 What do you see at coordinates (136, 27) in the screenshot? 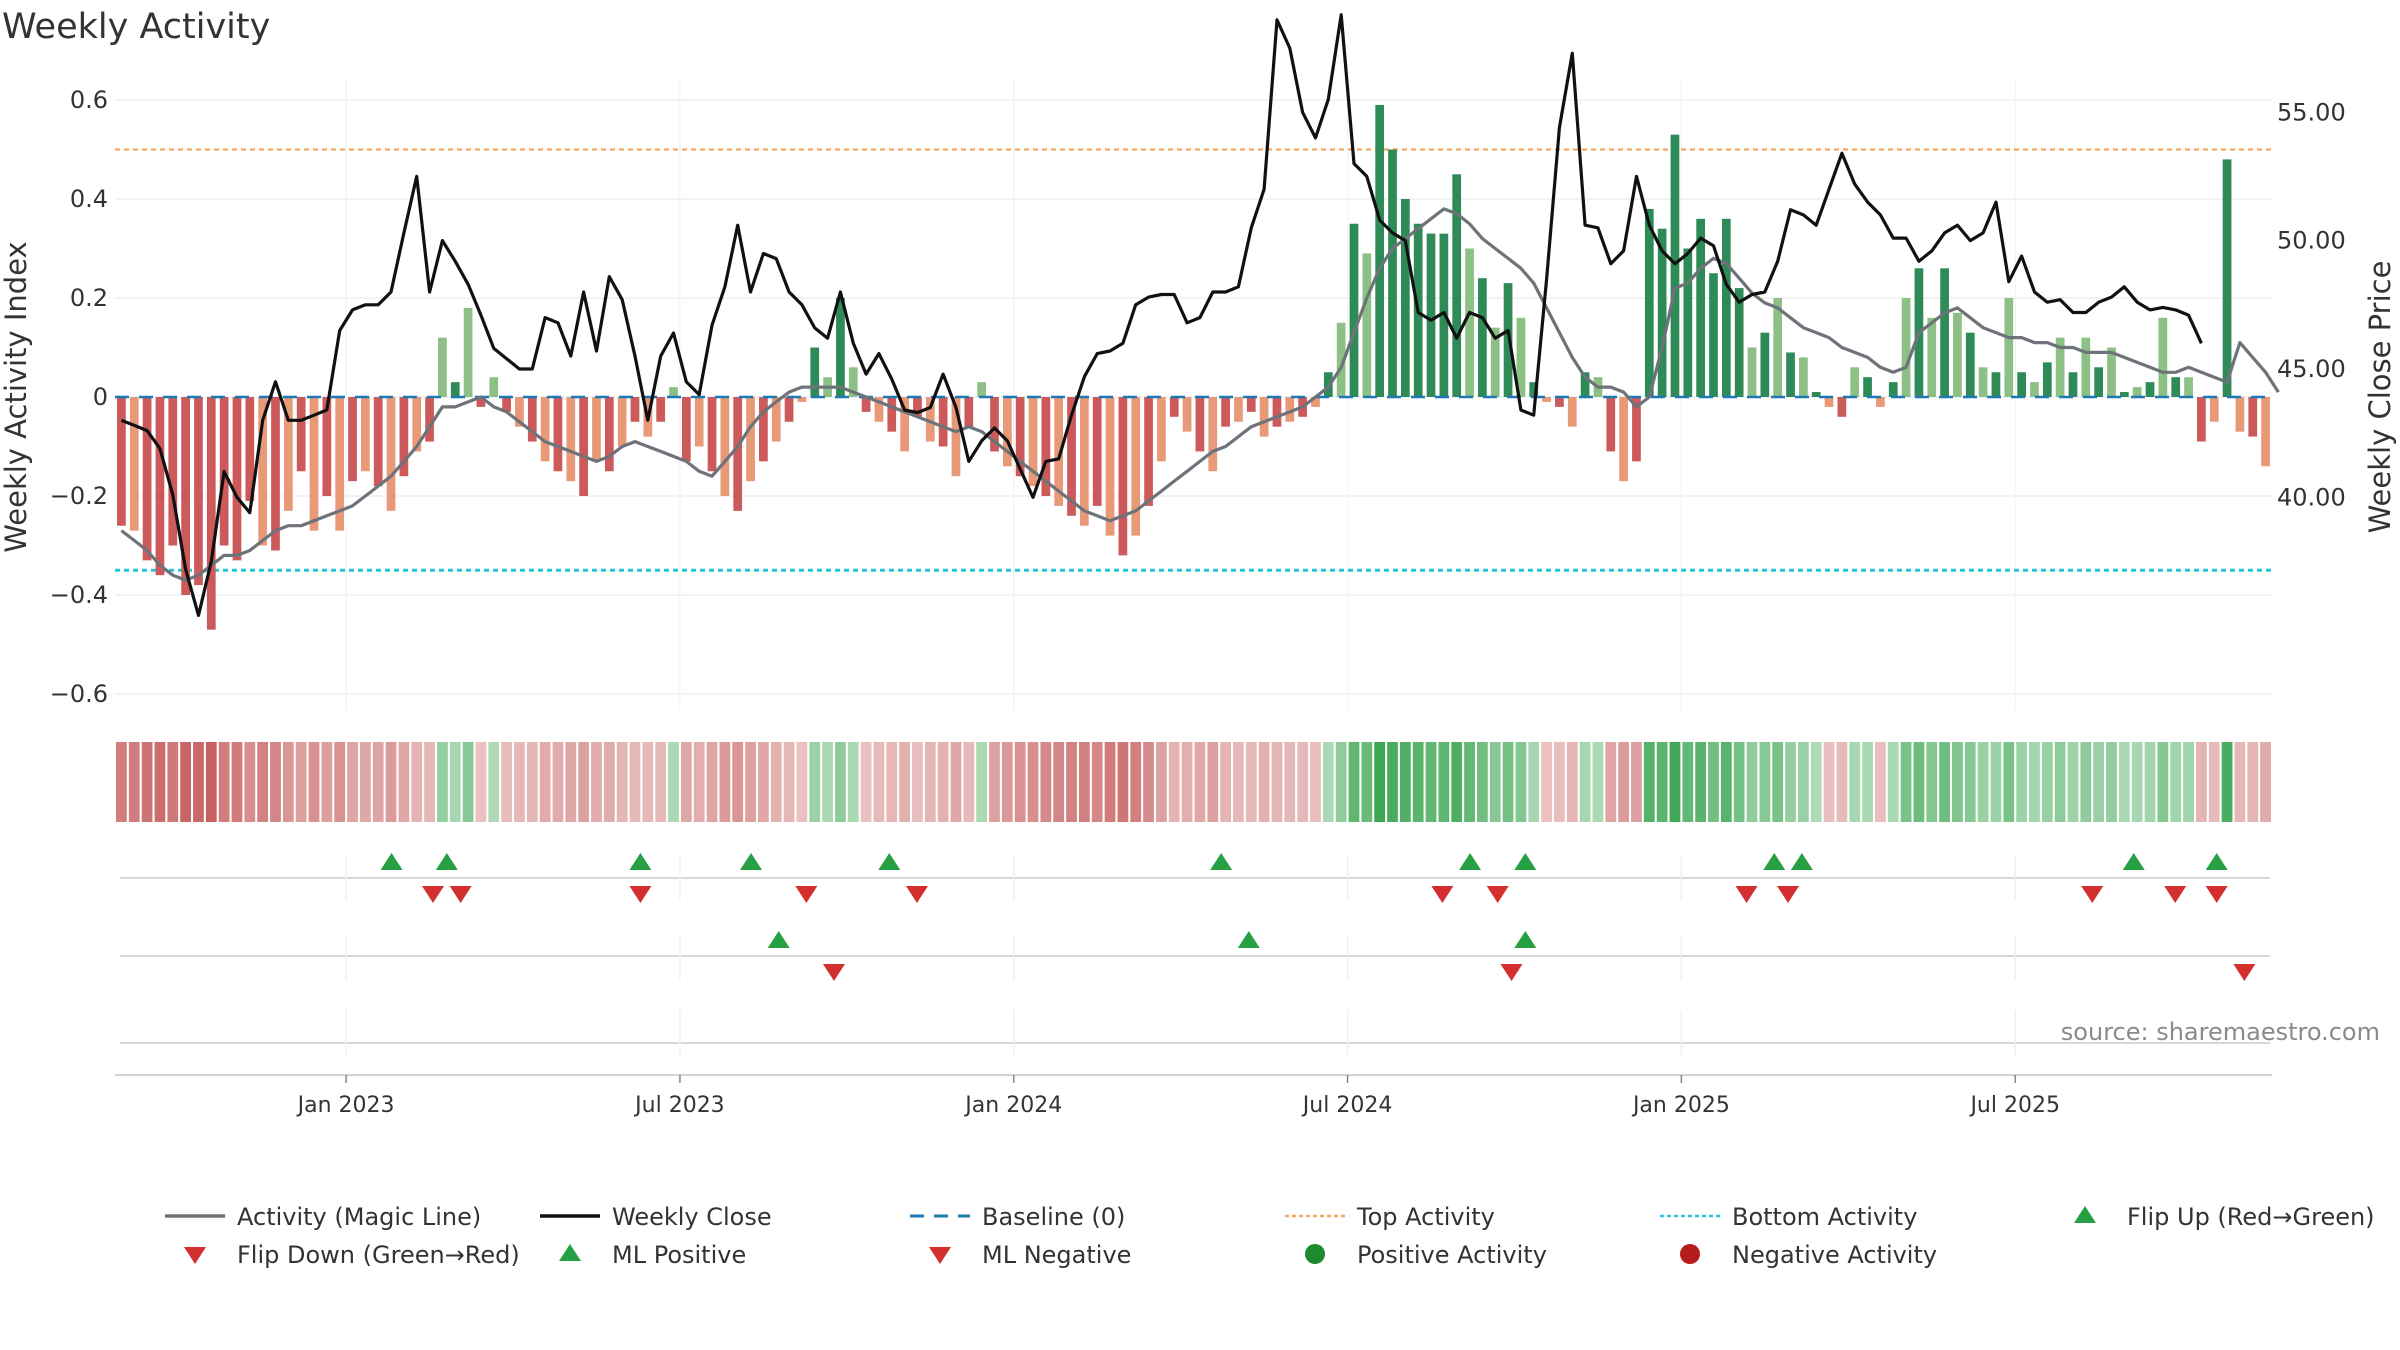
I see `chart-title: Weekly Activity` at bounding box center [136, 27].